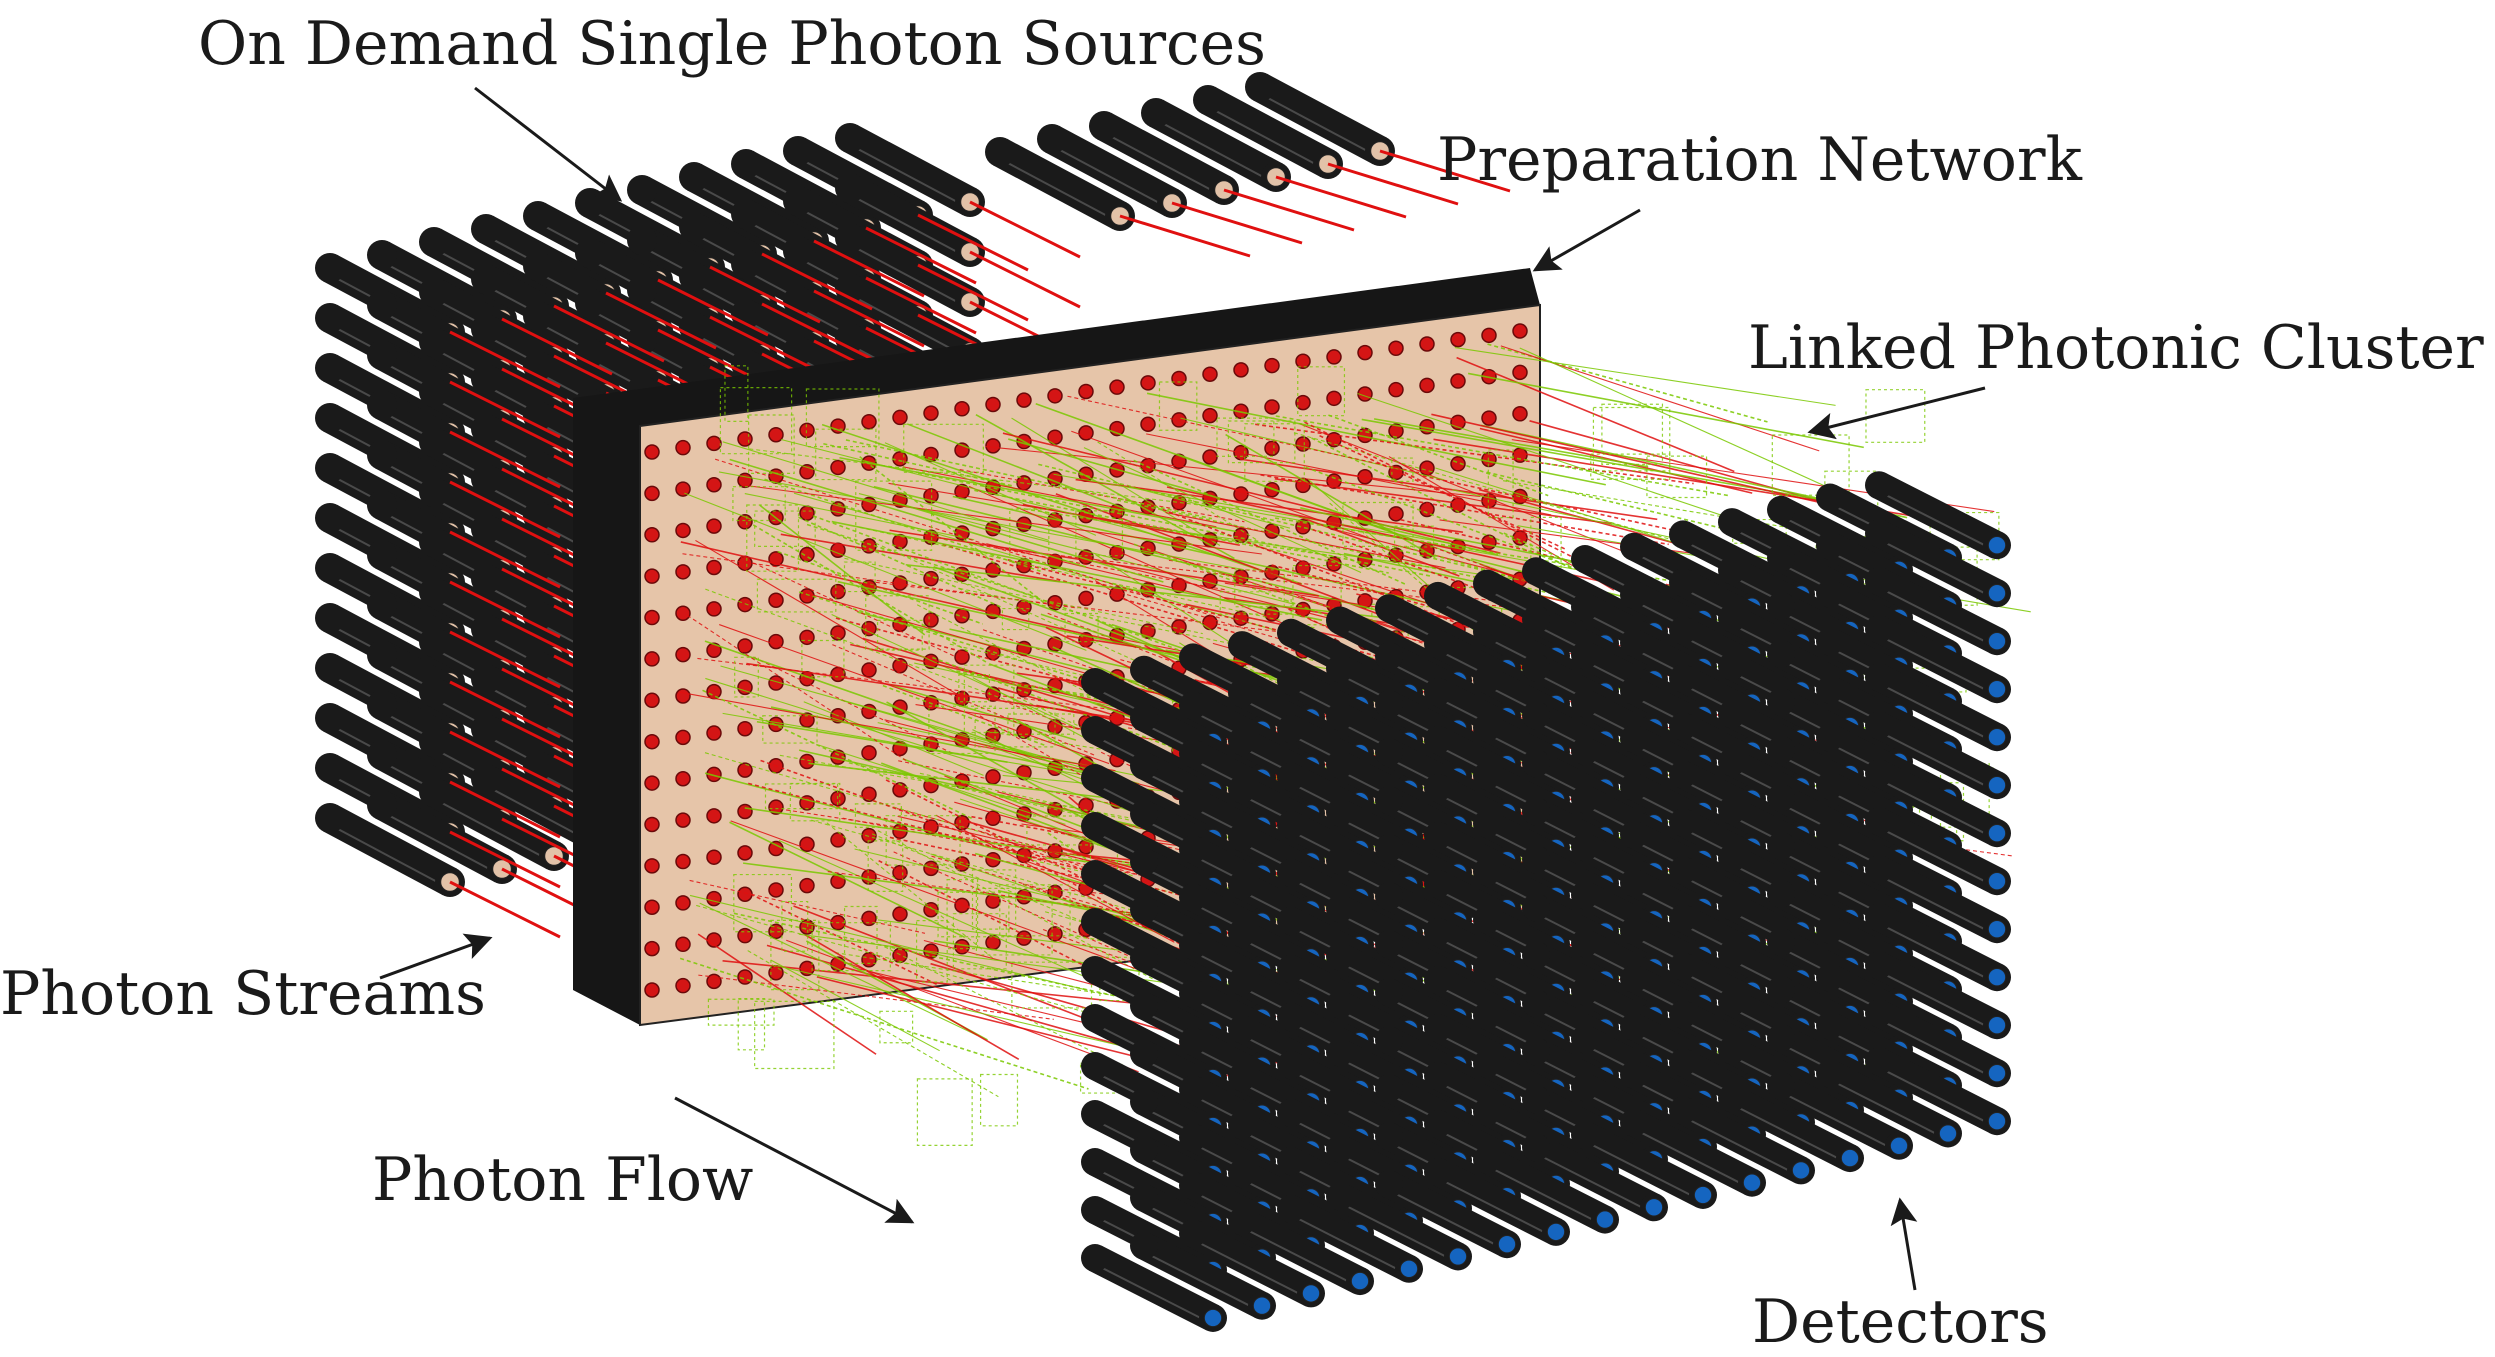  What do you see at coordinates (563, 1180) in the screenshot?
I see `flow-label: Photon Flow` at bounding box center [563, 1180].